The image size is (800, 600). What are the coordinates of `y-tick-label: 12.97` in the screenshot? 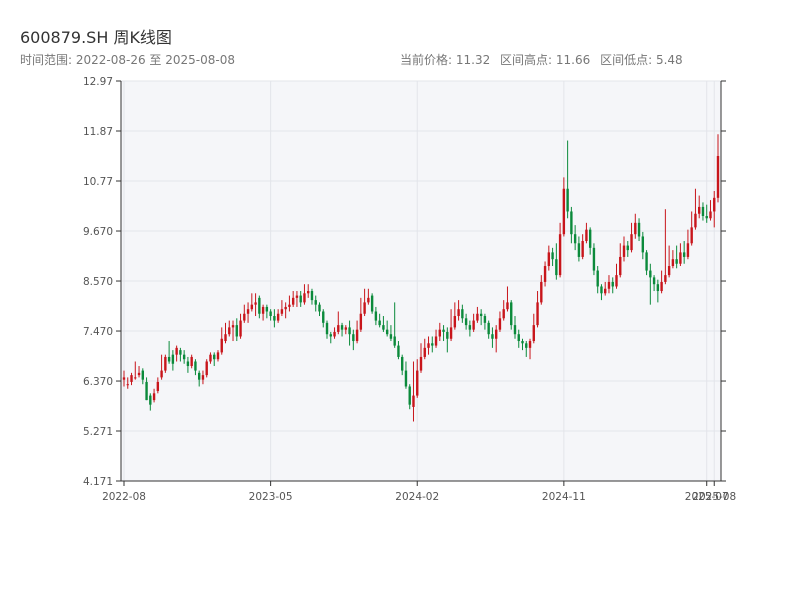 It's located at (98, 82).